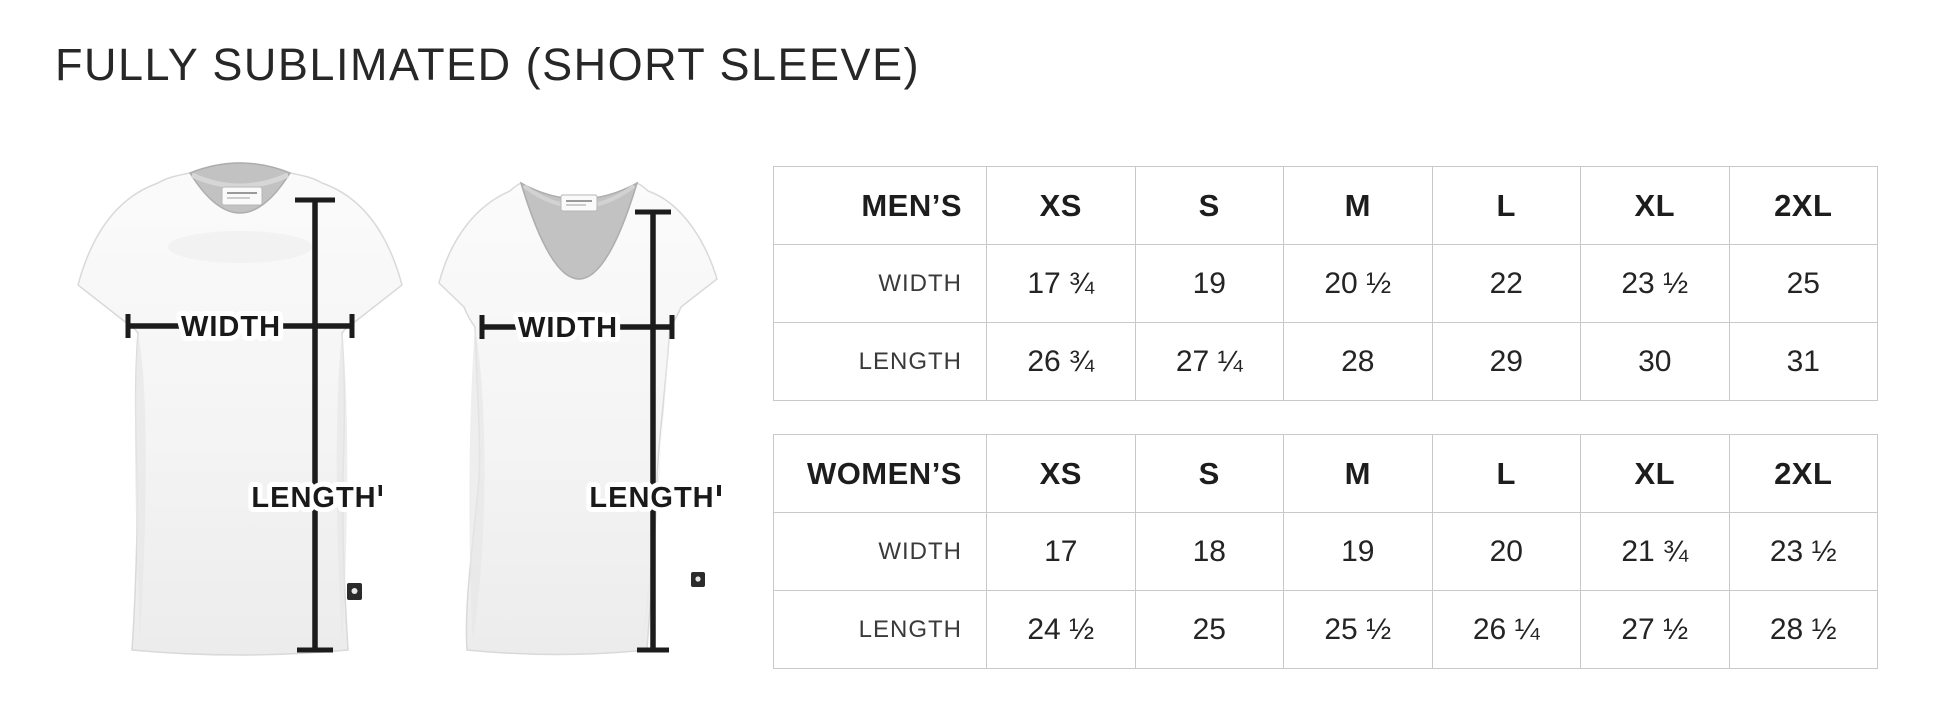  I want to click on size-value: 17, so click(1061, 551).